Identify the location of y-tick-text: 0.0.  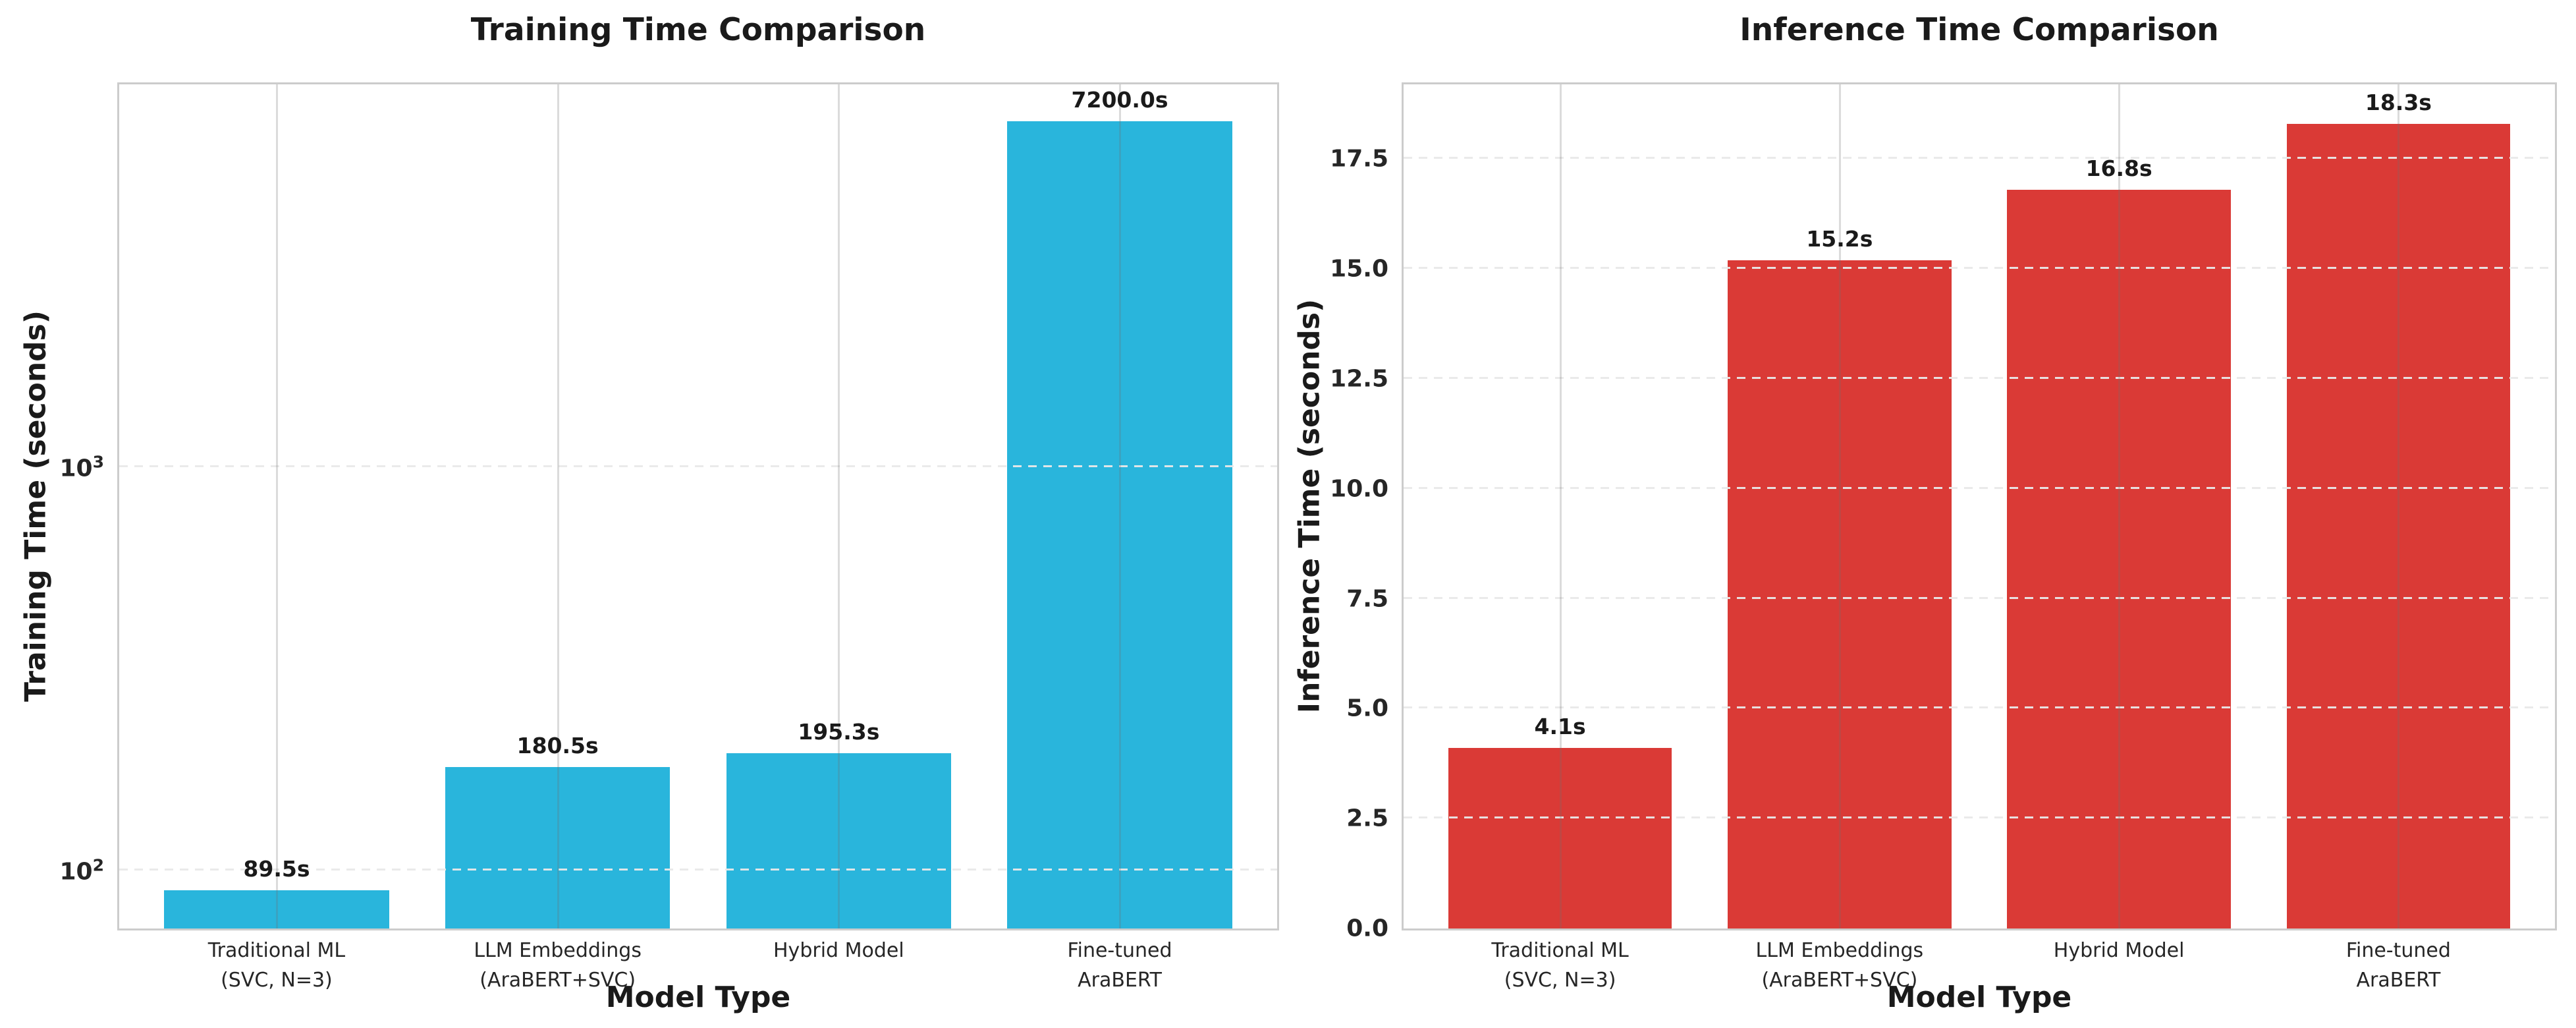
(1367, 928).